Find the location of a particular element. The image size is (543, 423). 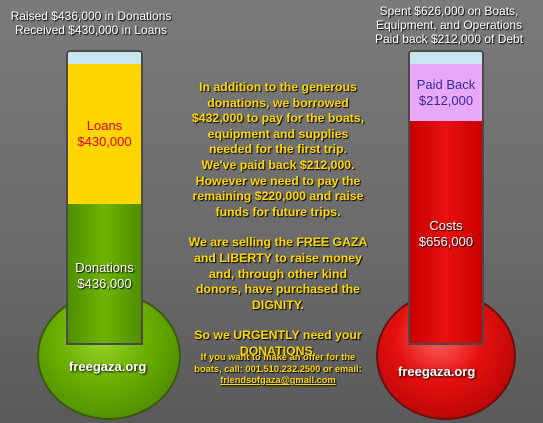

right-thermometer-bulb: freegaza.org is located at coordinates (446, 356).